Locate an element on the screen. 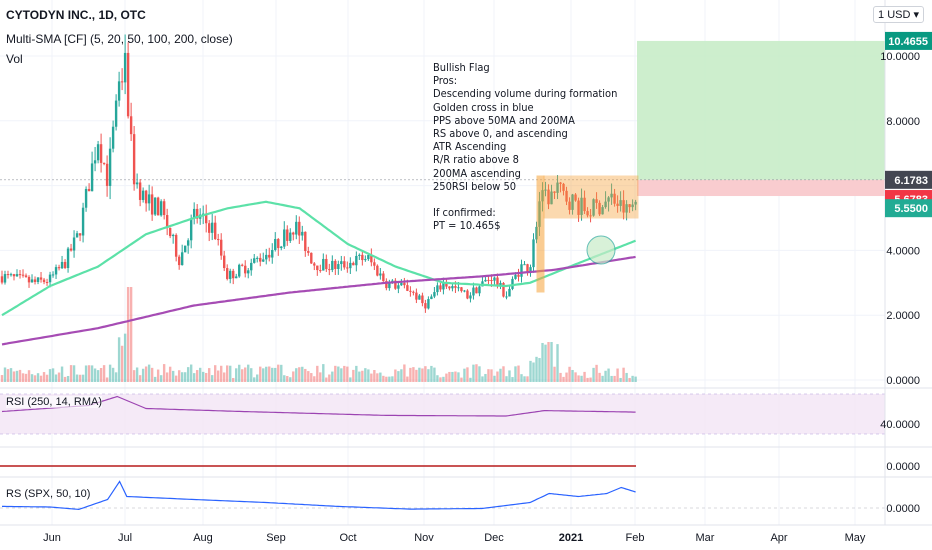 This screenshot has width=932, height=550. annotation-line: Pros: is located at coordinates (445, 81).